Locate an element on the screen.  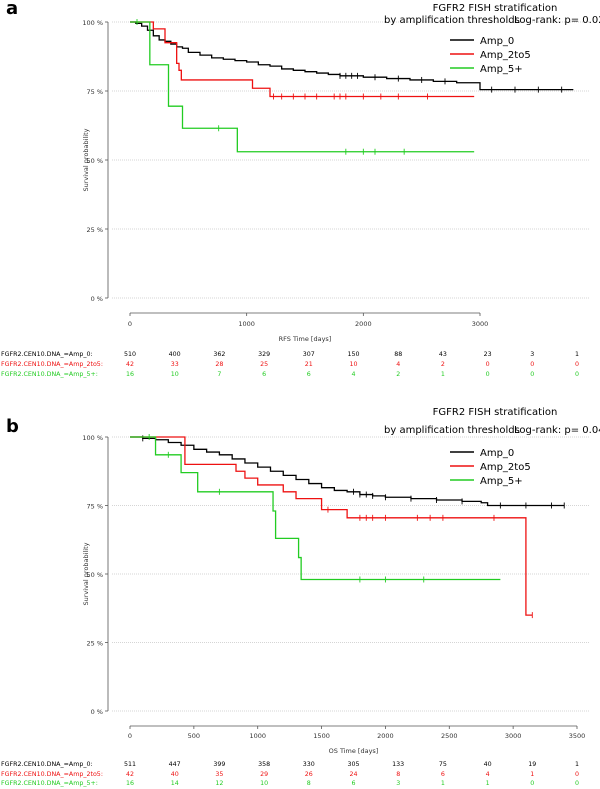
risk-cell: 12 is located at coordinates (219, 783).